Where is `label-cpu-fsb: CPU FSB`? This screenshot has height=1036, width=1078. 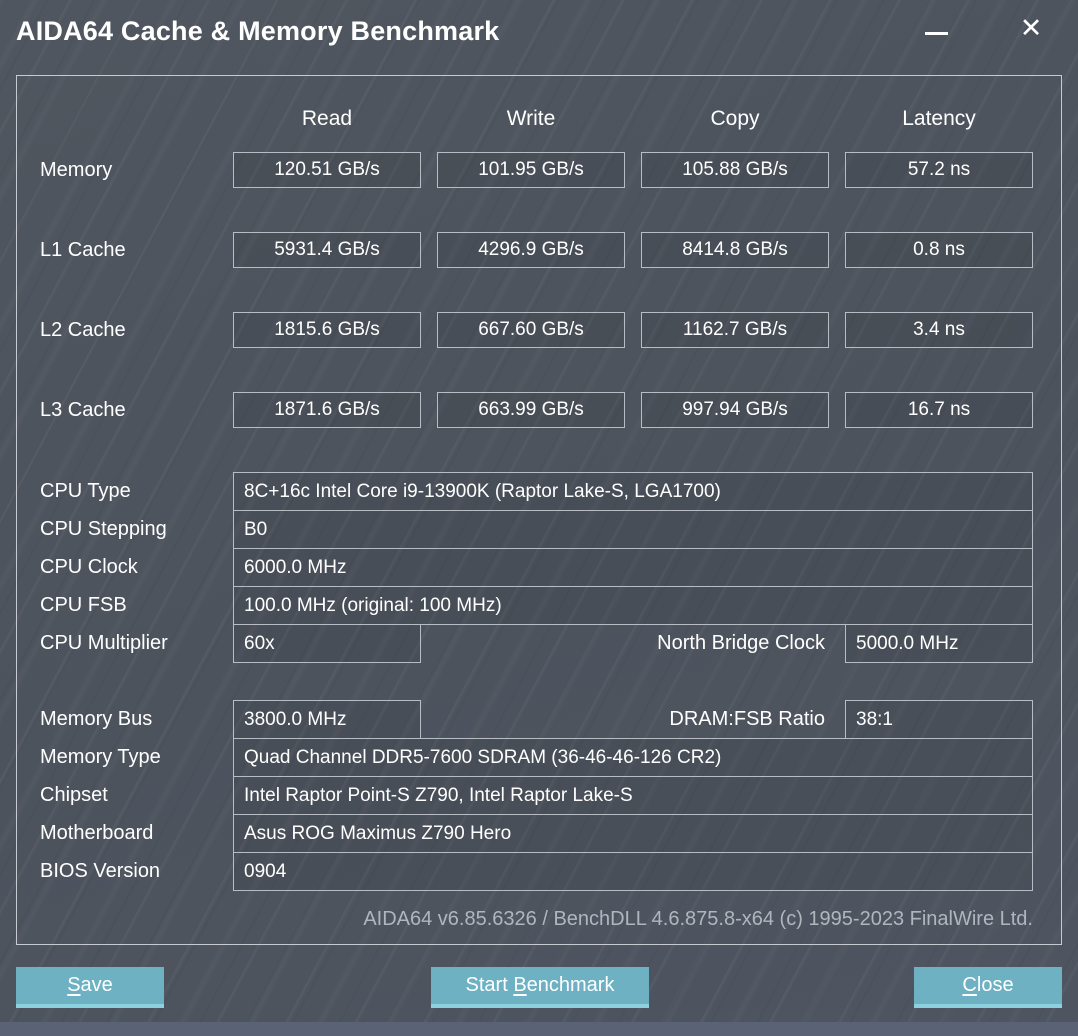 label-cpu-fsb: CPU FSB is located at coordinates (83, 605).